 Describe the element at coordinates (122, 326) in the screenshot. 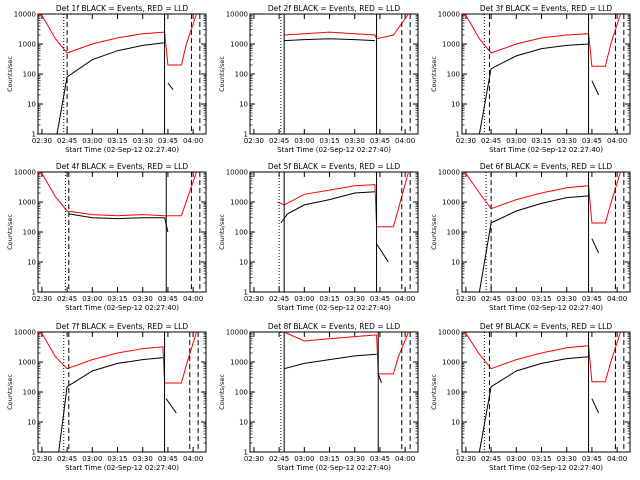

I see `chart-title: Det 7f BLACK = Events, RED = LLD` at that location.